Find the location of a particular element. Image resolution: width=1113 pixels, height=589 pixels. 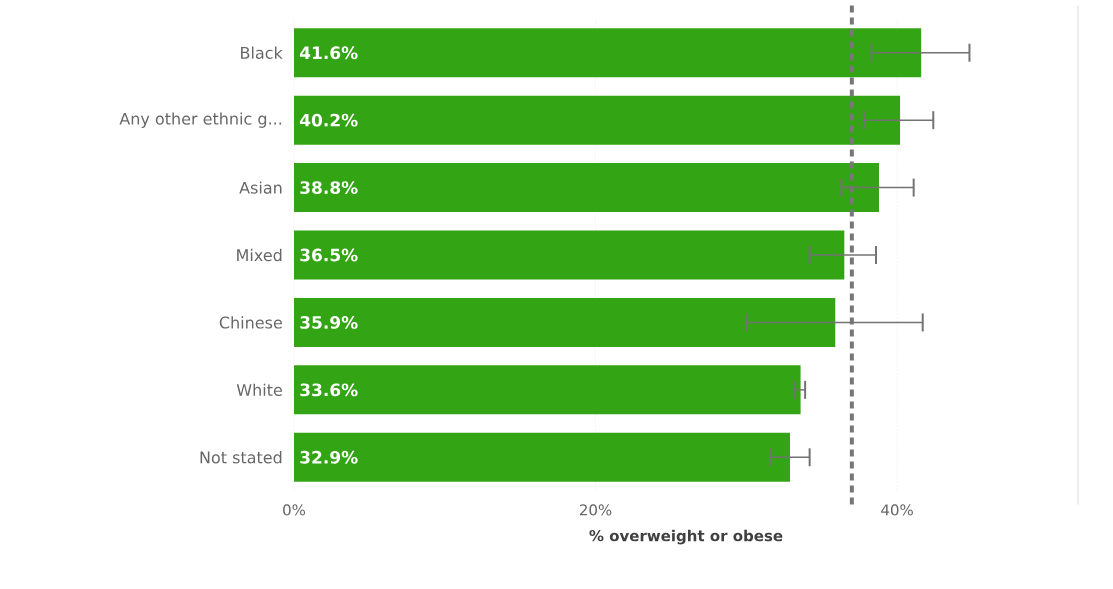

x-tick-label: 40% is located at coordinates (897, 510).